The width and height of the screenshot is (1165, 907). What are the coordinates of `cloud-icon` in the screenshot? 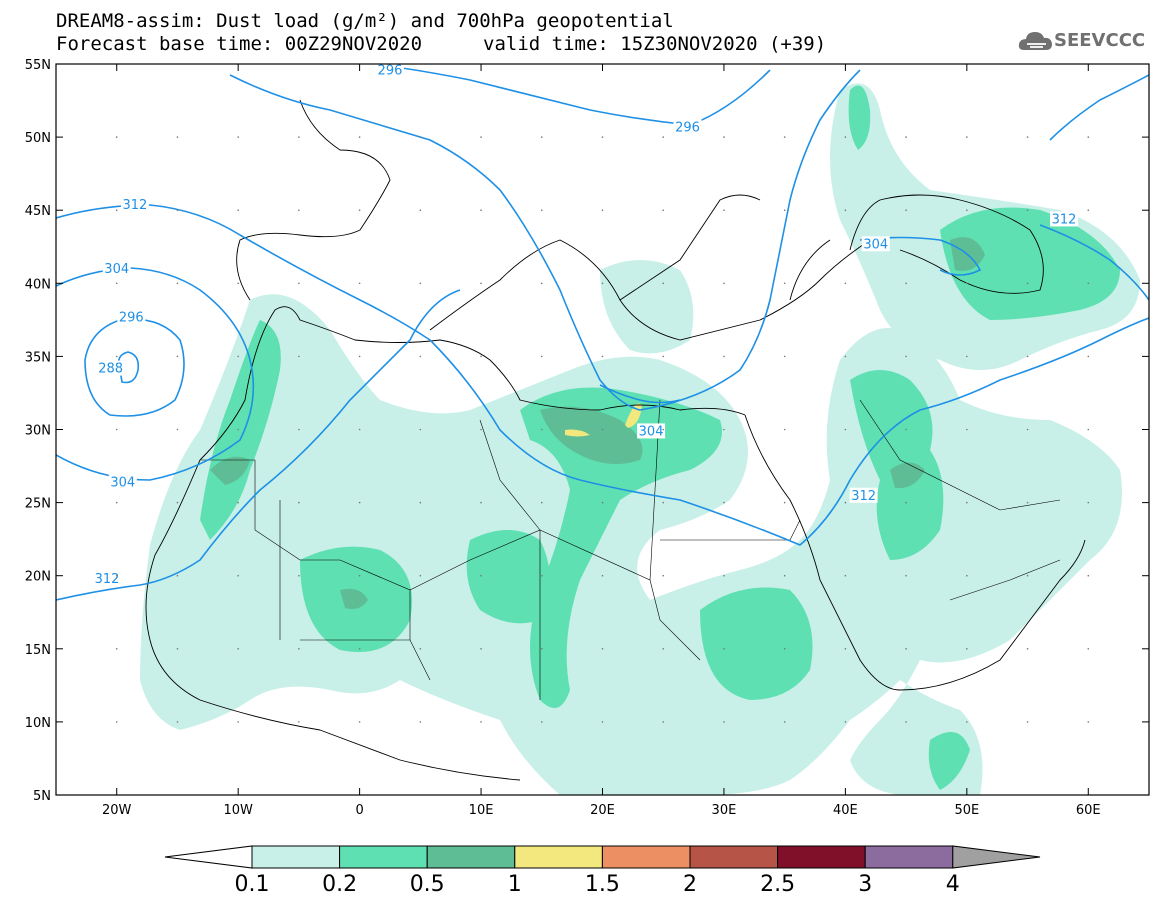 It's located at (1035, 41).